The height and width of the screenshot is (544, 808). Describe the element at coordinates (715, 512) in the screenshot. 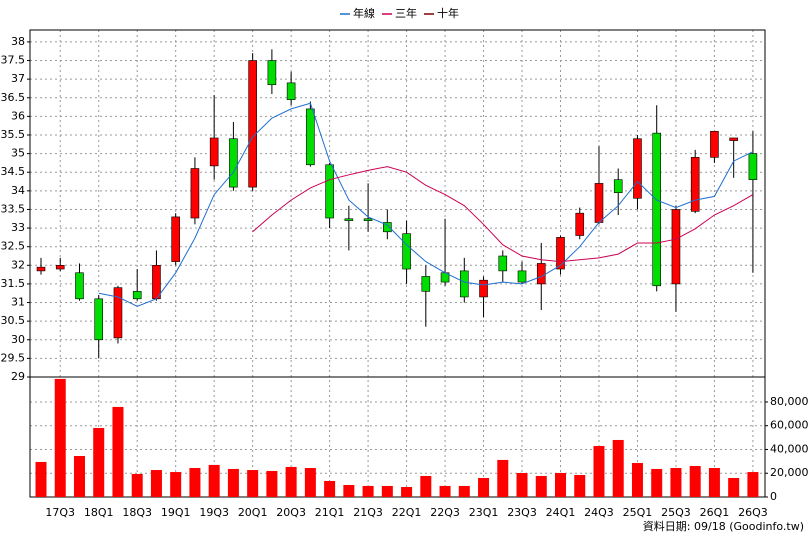

I see `x-tick-label: 26Q1` at that location.